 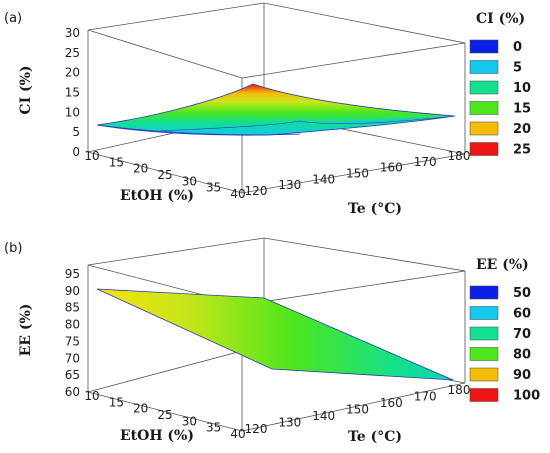 What do you see at coordinates (522, 314) in the screenshot?
I see `legend-label: 60` at bounding box center [522, 314].